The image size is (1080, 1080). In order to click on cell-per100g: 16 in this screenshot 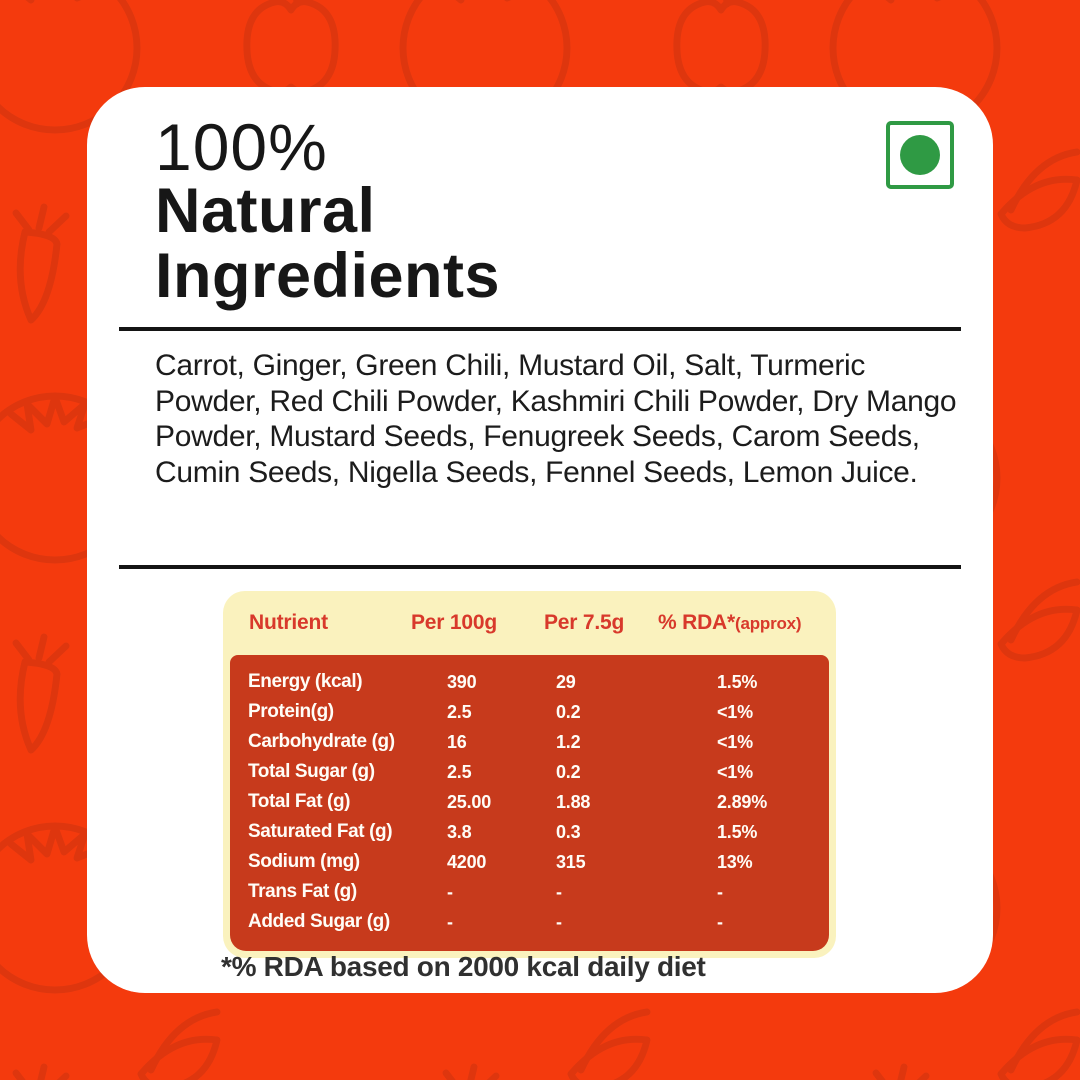, I will do `click(457, 741)`.